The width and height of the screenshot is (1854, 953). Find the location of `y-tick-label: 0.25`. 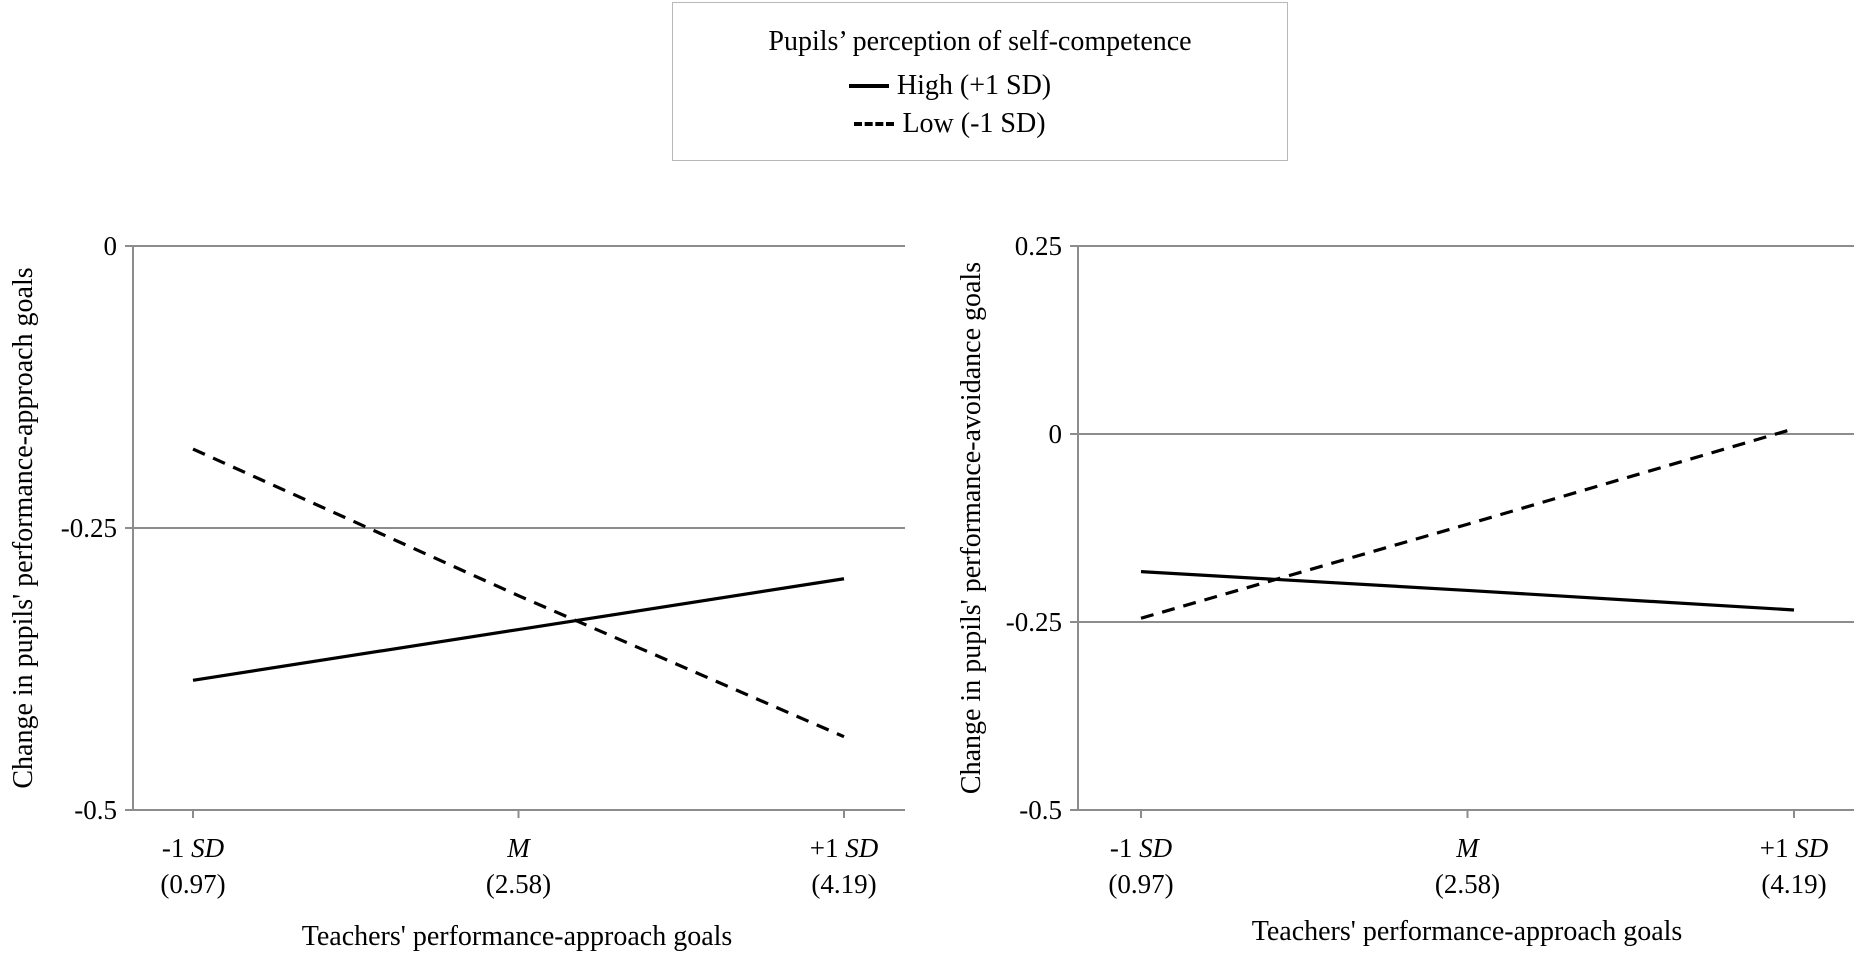

y-tick-label: 0.25 is located at coordinates (1038, 246).